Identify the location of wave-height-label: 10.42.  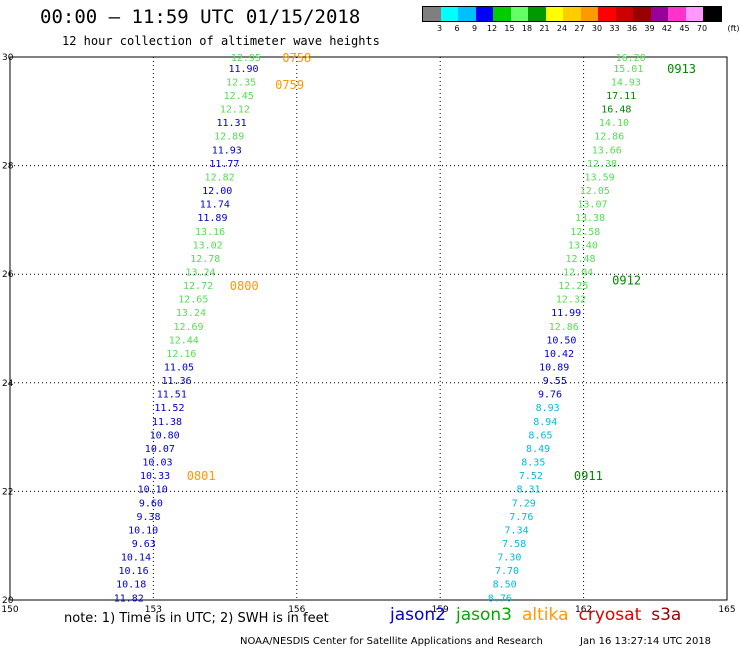
(559, 354).